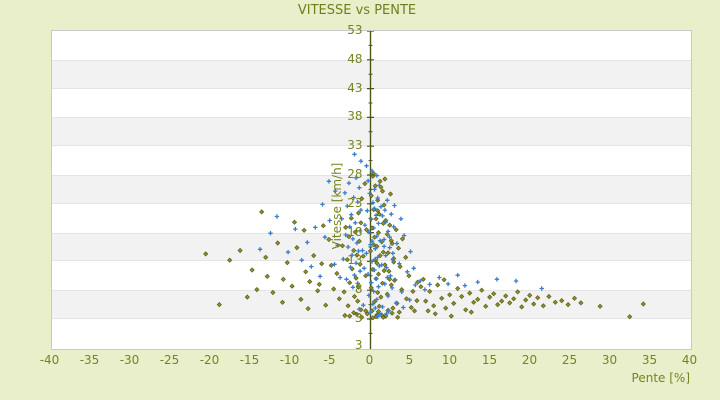 This screenshot has height=400, width=720. I want to click on x-tick-label: 5, so click(409, 360).